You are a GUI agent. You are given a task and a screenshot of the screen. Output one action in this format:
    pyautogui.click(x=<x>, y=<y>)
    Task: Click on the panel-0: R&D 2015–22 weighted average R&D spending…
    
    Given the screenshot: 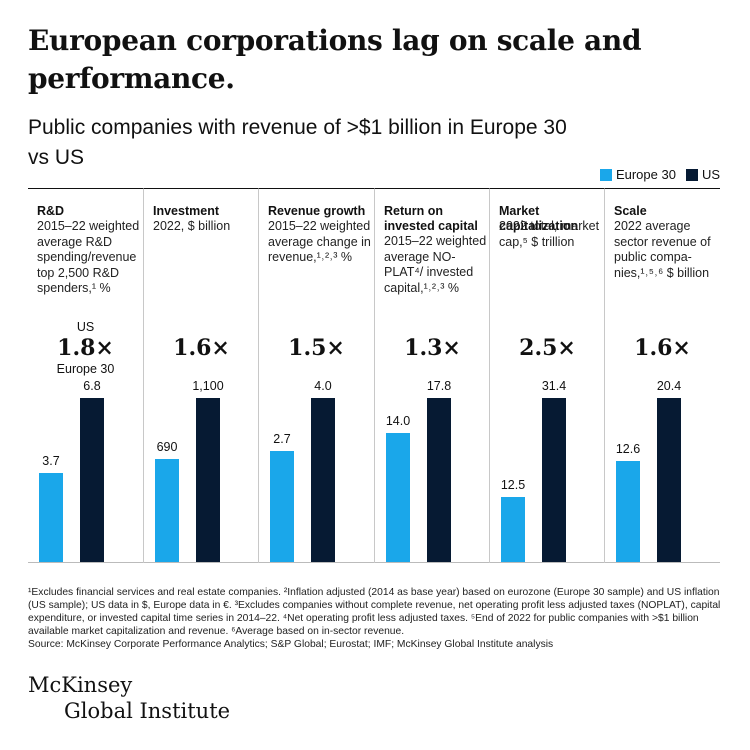 What is the action you would take?
    pyautogui.click(x=85, y=375)
    